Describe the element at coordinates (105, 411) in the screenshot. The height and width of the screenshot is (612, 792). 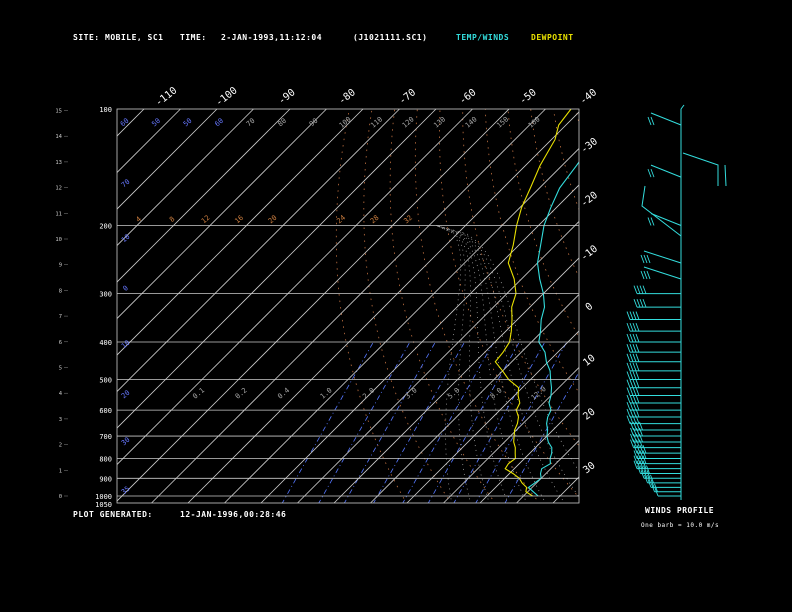
I see `pressure-tick-label: 600` at that location.